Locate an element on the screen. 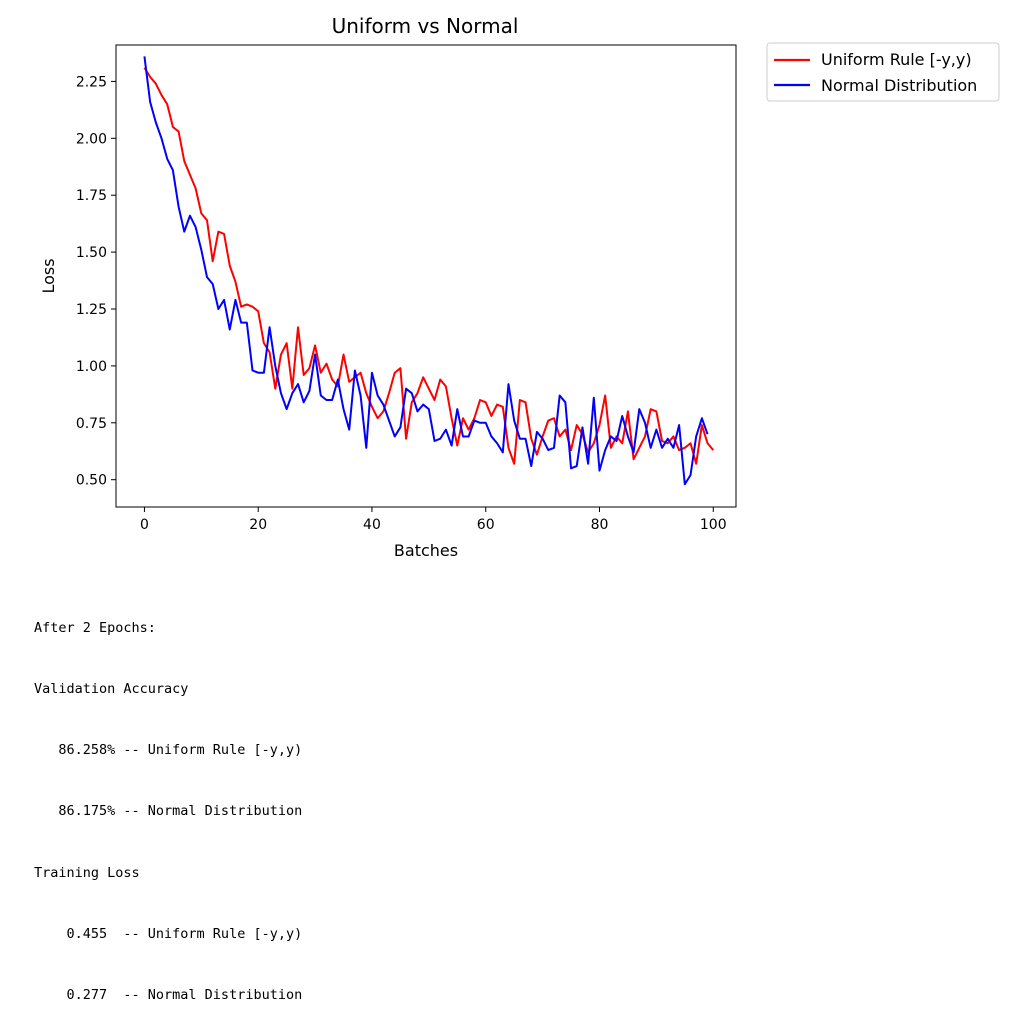 Image resolution: width=1019 pixels, height=1026 pixels. legend: Uniform Rule [-y,y) Normal Distribution is located at coordinates (883, 72).